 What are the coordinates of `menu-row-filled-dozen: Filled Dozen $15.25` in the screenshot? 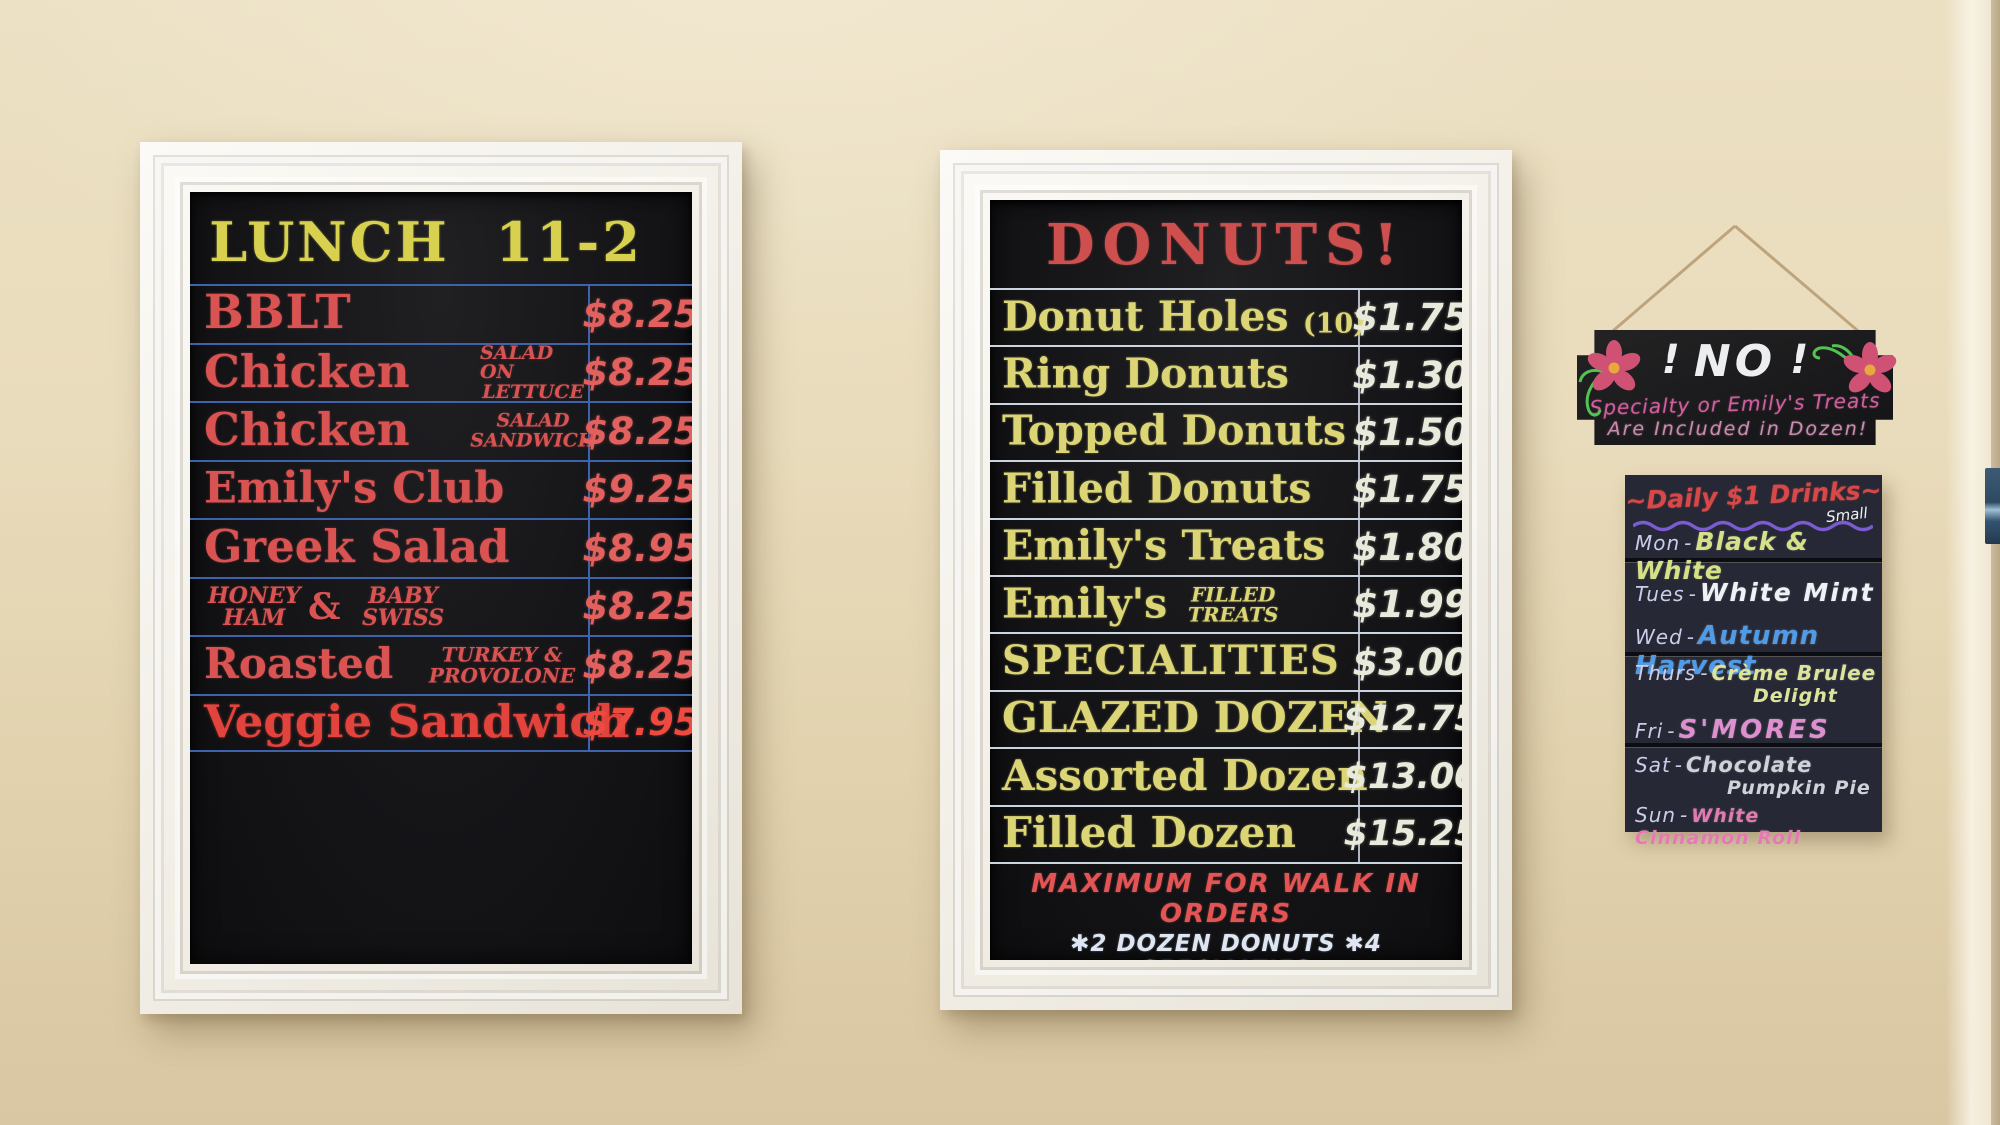 It's located at (1226, 833).